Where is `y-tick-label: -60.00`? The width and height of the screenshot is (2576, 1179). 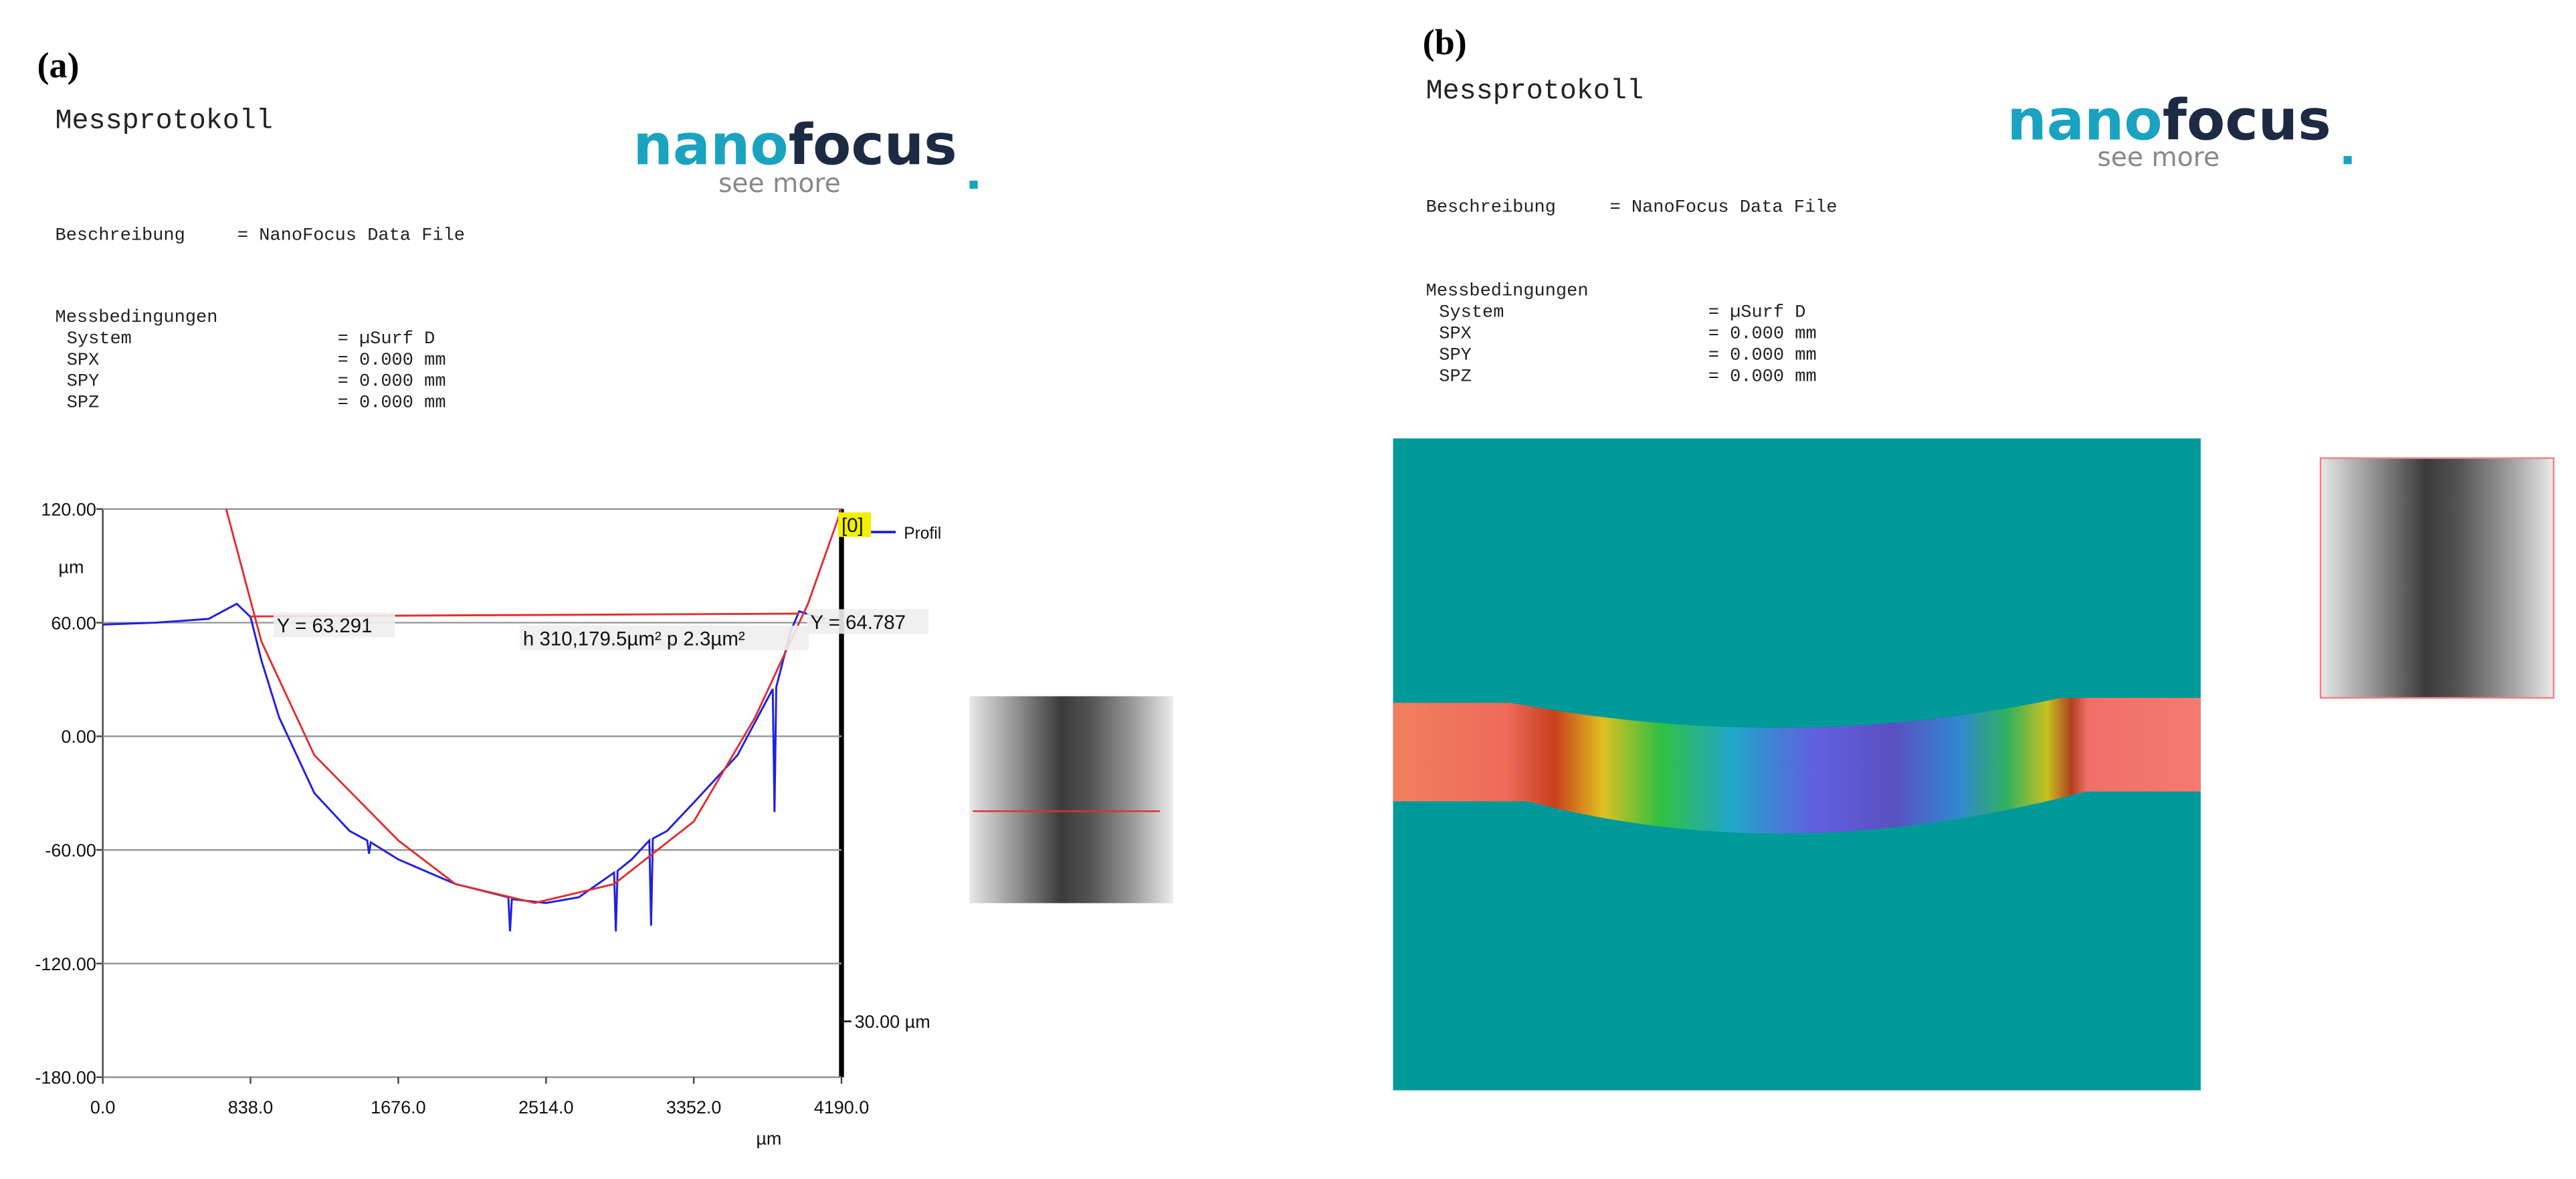
y-tick-label: -60.00 is located at coordinates (70, 850).